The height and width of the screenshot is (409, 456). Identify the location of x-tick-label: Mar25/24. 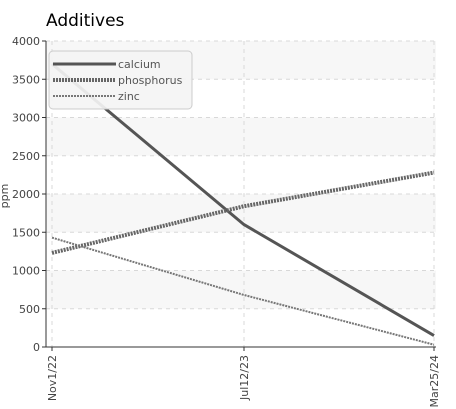
(434, 381).